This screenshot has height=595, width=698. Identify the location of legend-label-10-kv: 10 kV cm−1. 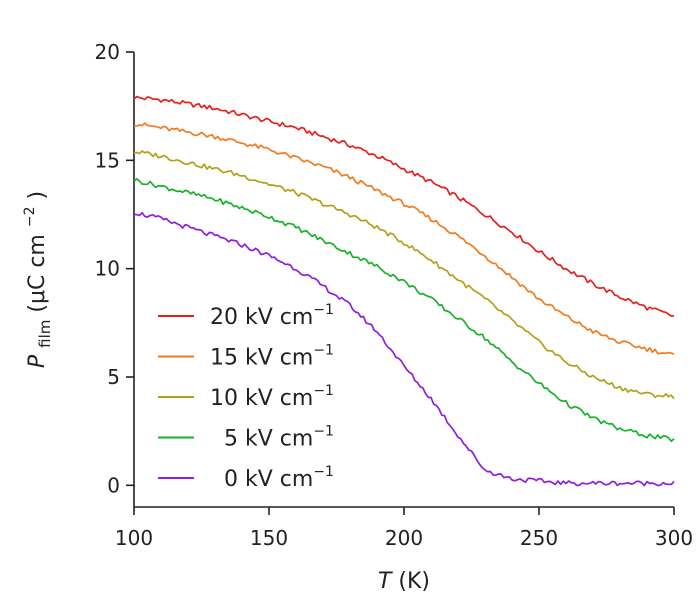
(272, 397).